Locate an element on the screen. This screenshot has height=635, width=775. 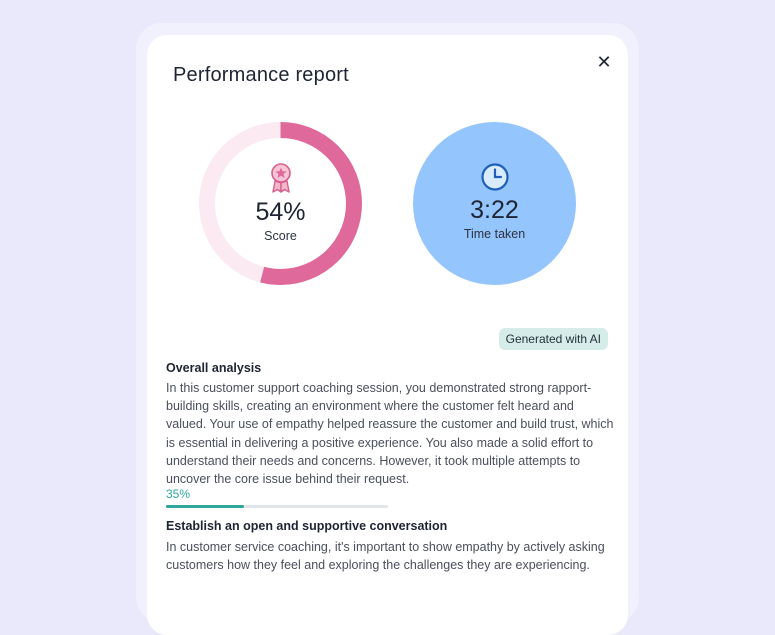
score-value: 54% is located at coordinates (280, 212).